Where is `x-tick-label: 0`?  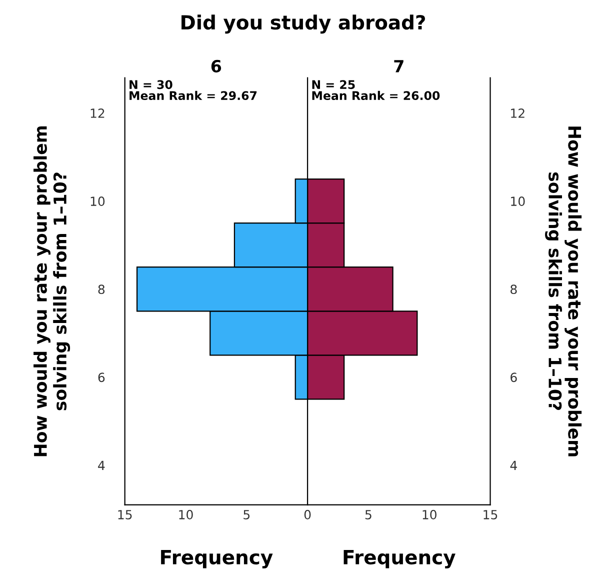
x-tick-label: 0 is located at coordinates (307, 515).